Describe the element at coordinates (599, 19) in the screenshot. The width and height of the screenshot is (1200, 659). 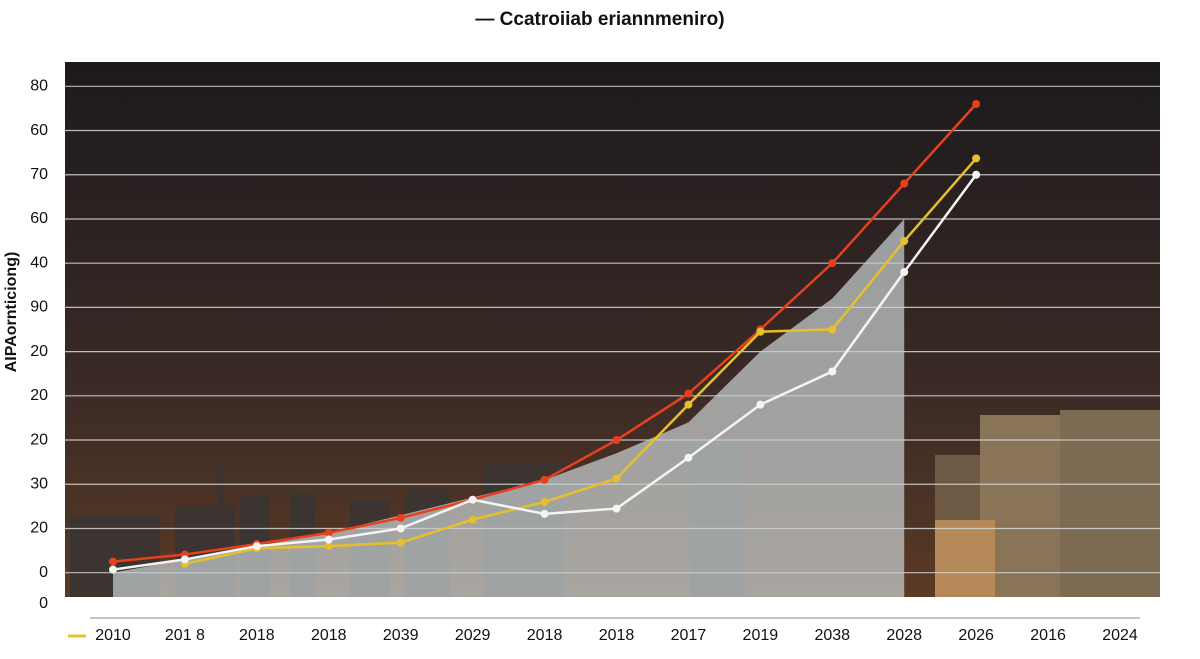
I see `chart-title: — Ccatroiiab eriannmeniro)` at that location.